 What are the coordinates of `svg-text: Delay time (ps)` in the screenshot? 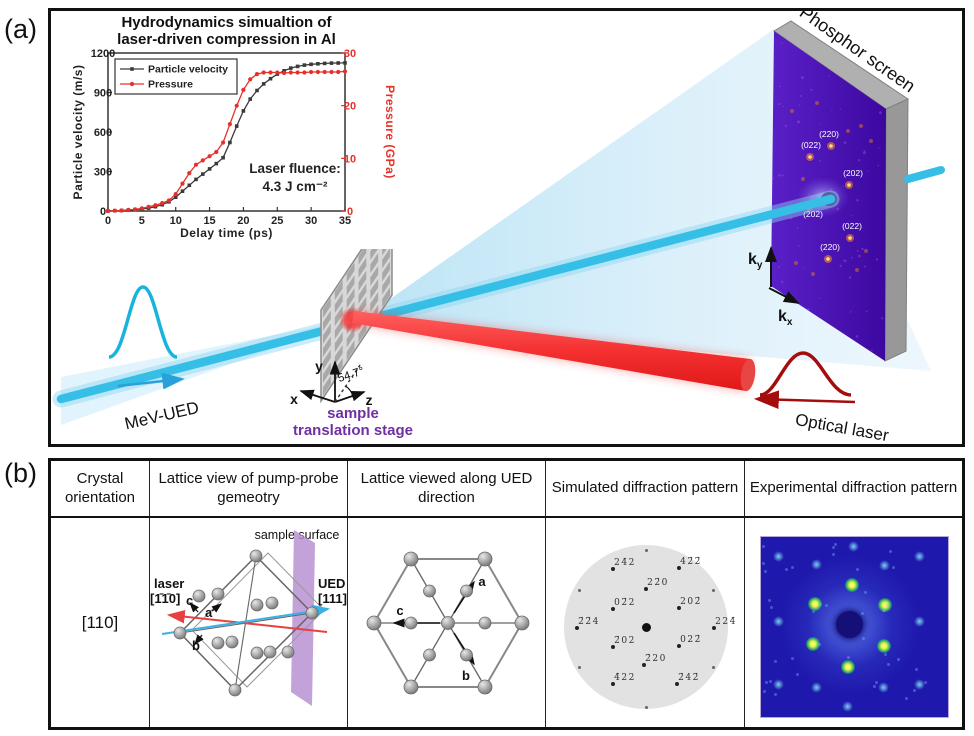 It's located at (226, 233).